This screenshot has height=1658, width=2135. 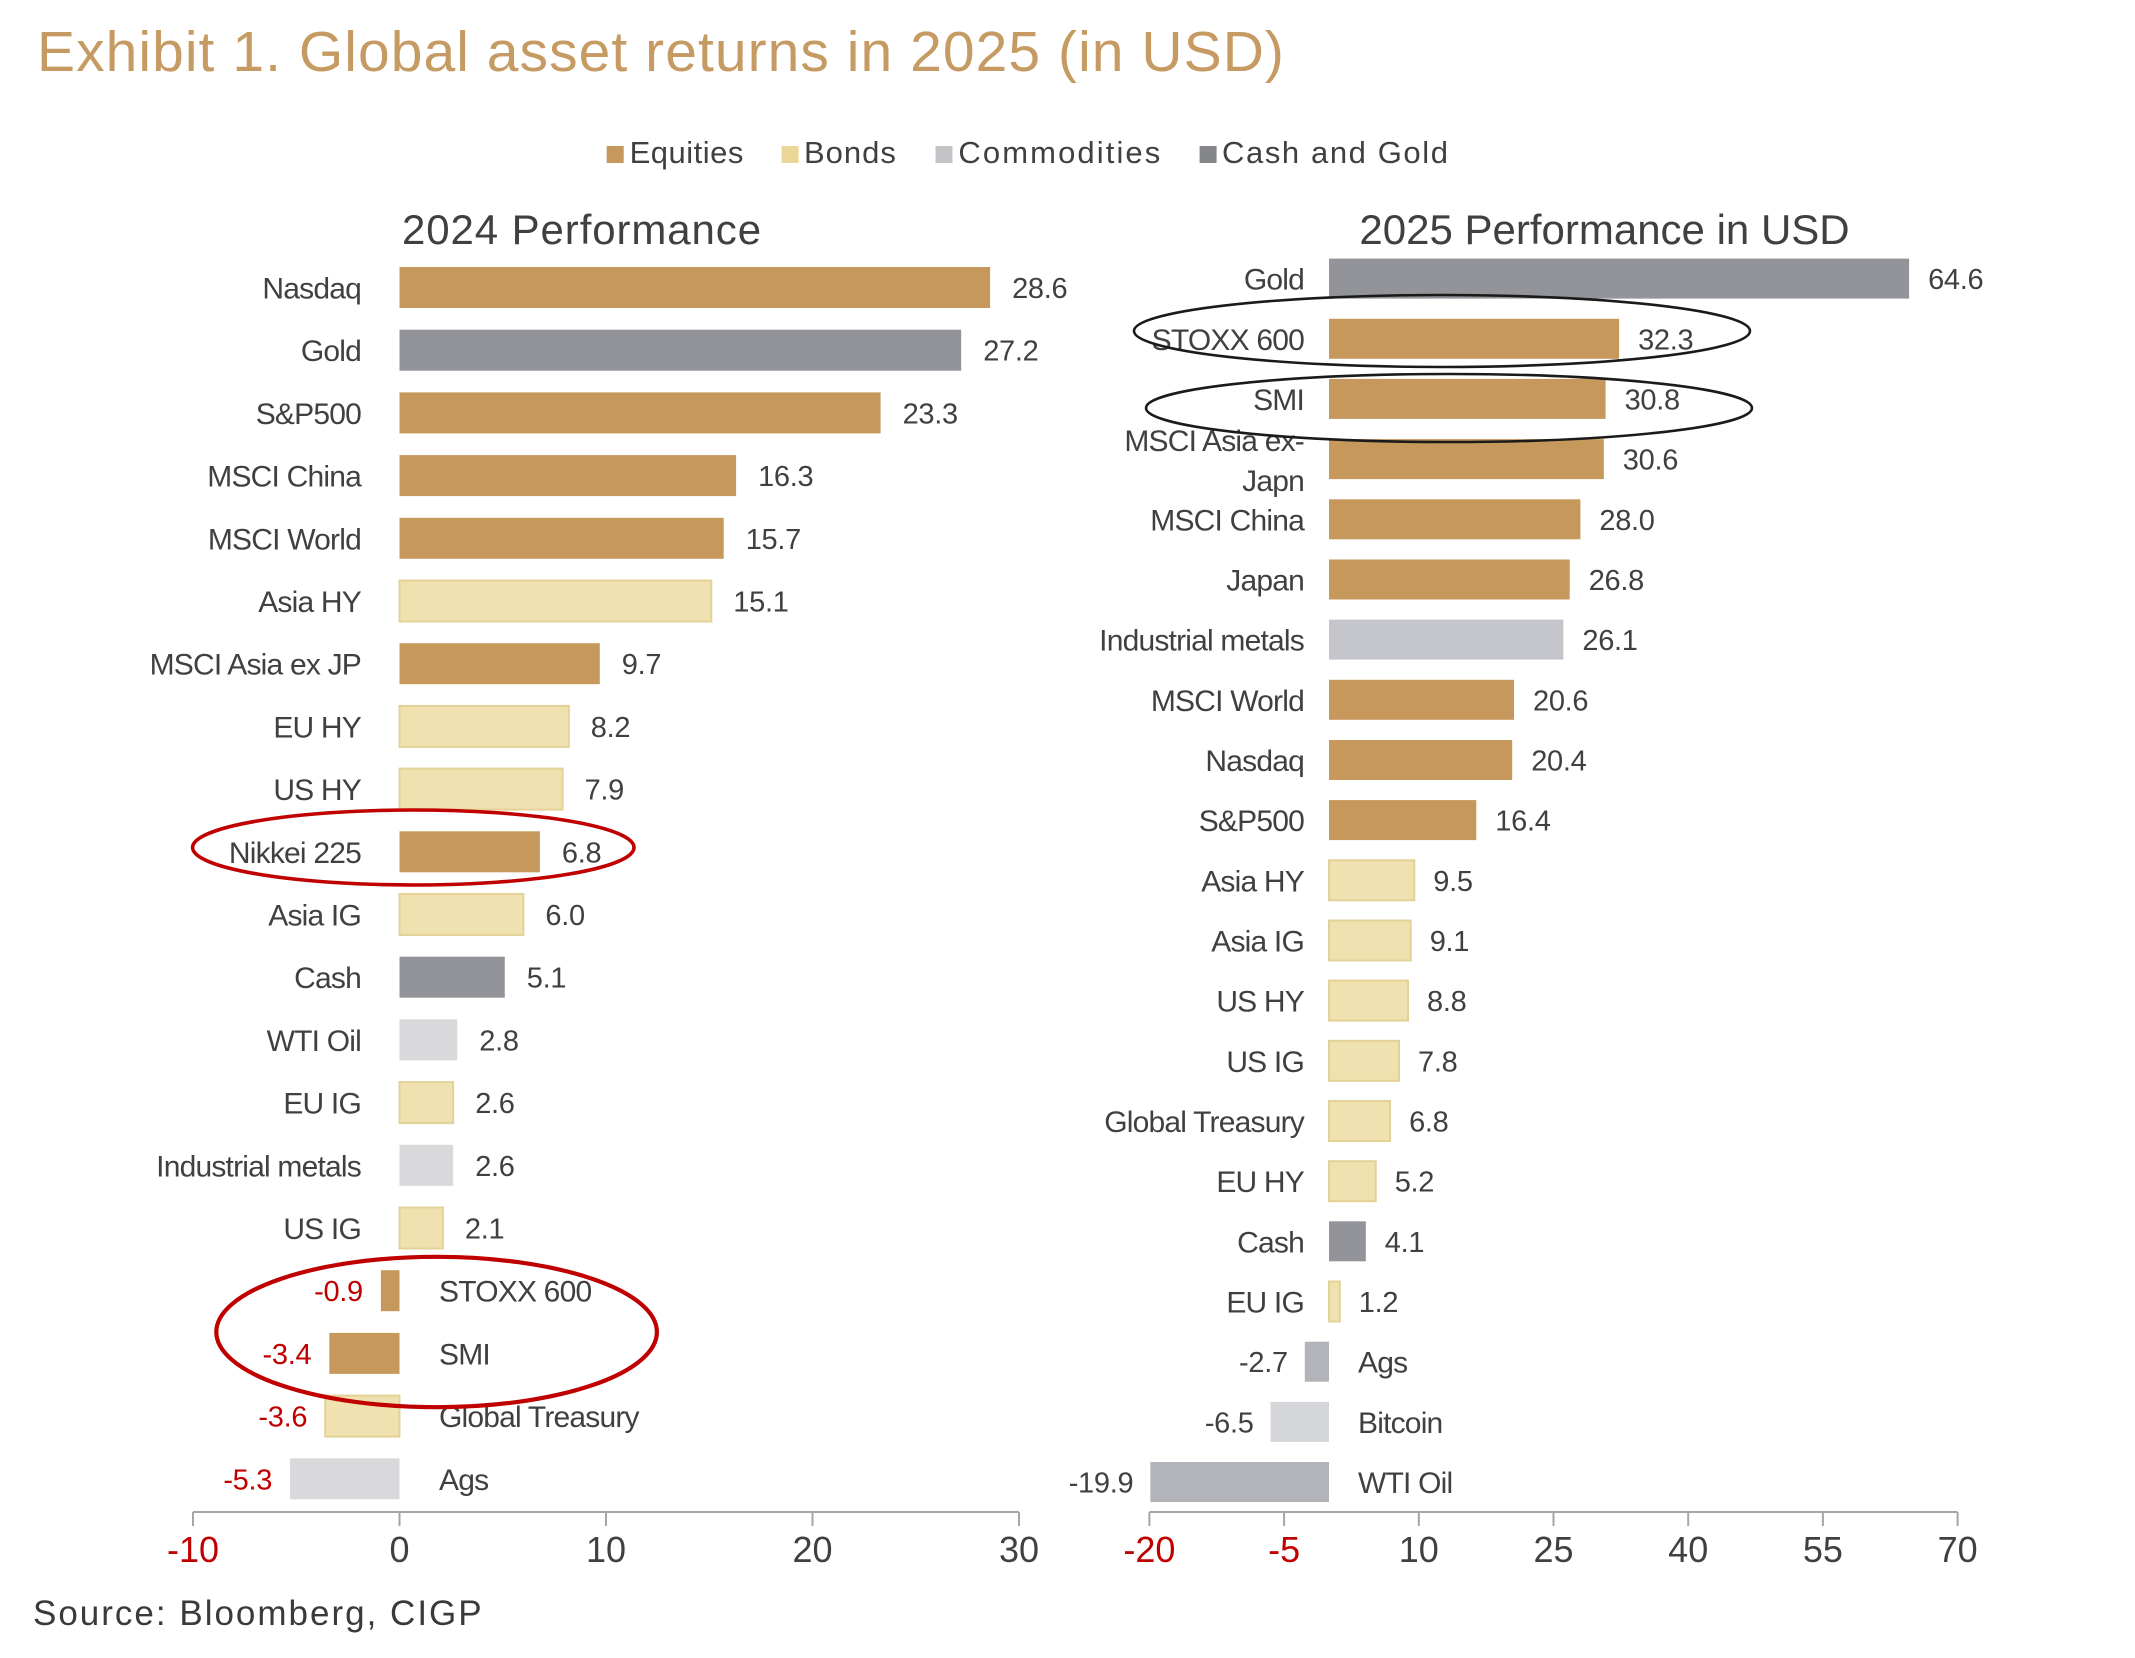 I want to click on svg-text: 64.6, so click(x=1955, y=280).